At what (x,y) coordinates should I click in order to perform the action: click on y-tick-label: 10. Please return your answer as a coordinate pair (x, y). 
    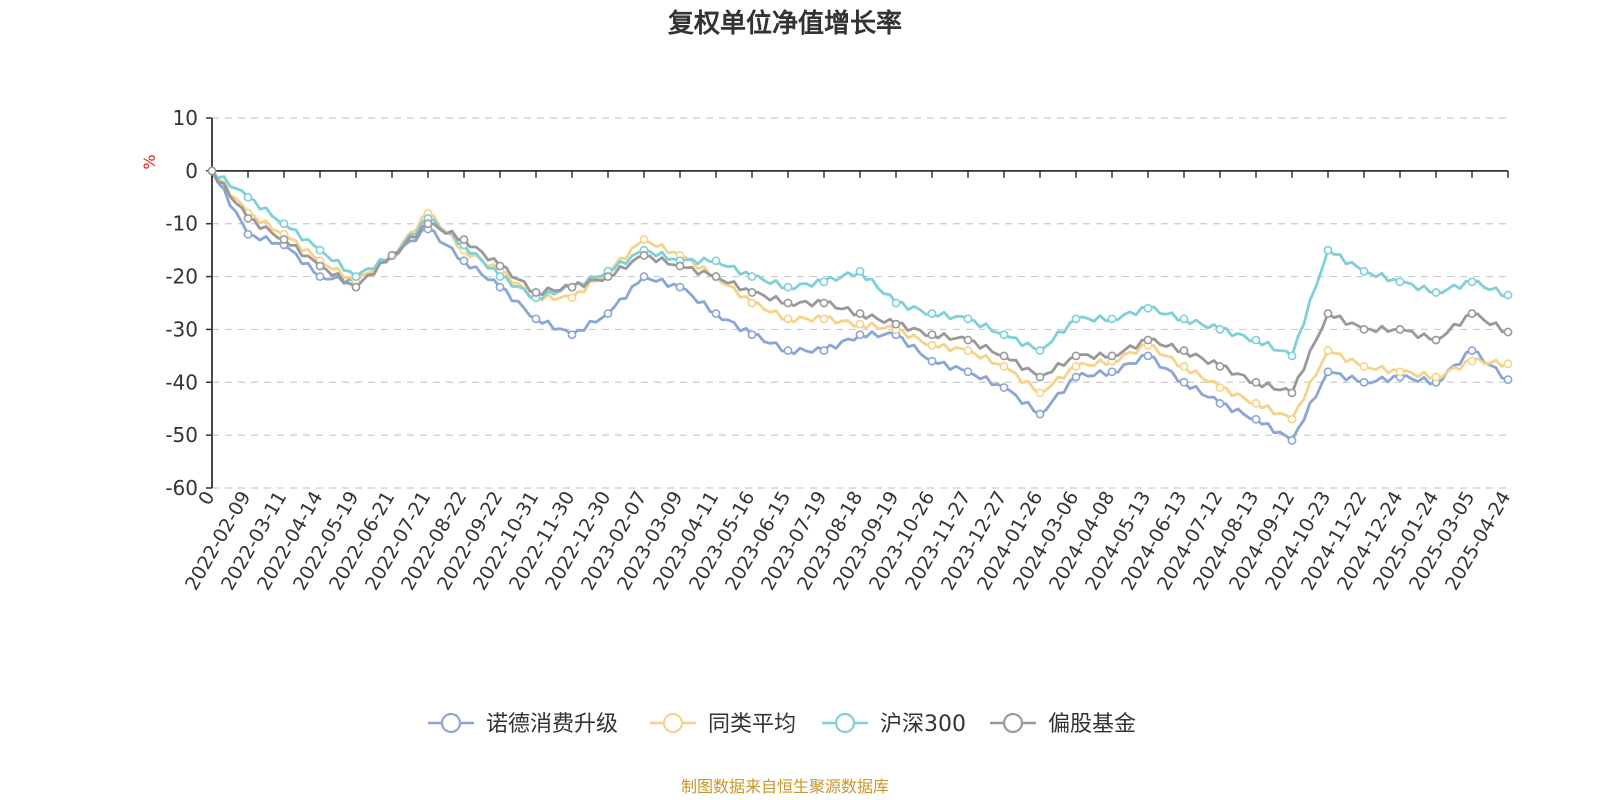
    Looking at the image, I should click on (185, 118).